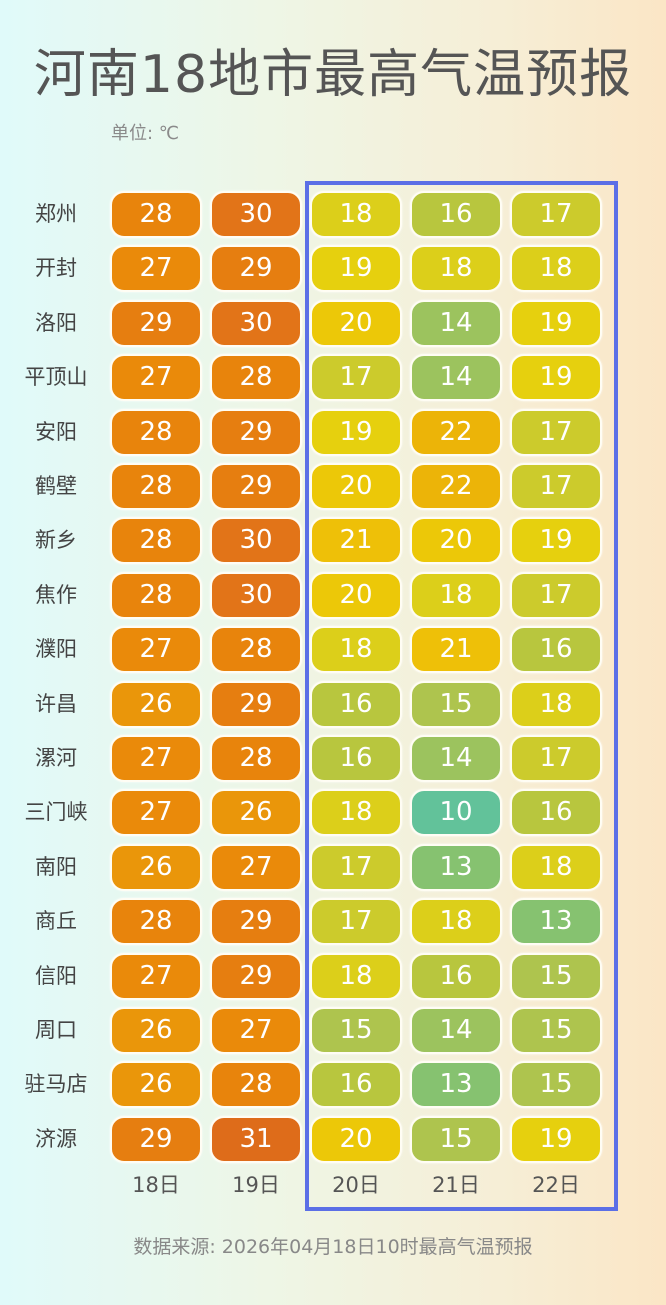  What do you see at coordinates (56, 540) in the screenshot?
I see `city-label: 新乡` at bounding box center [56, 540].